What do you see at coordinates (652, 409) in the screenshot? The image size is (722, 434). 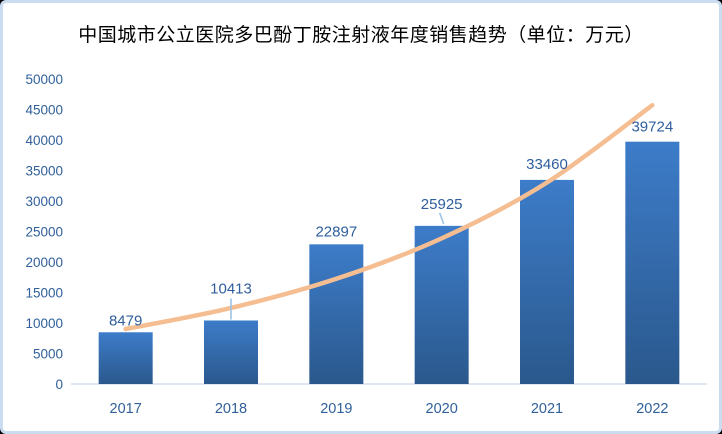 I see `x-tick-label: 2022` at bounding box center [652, 409].